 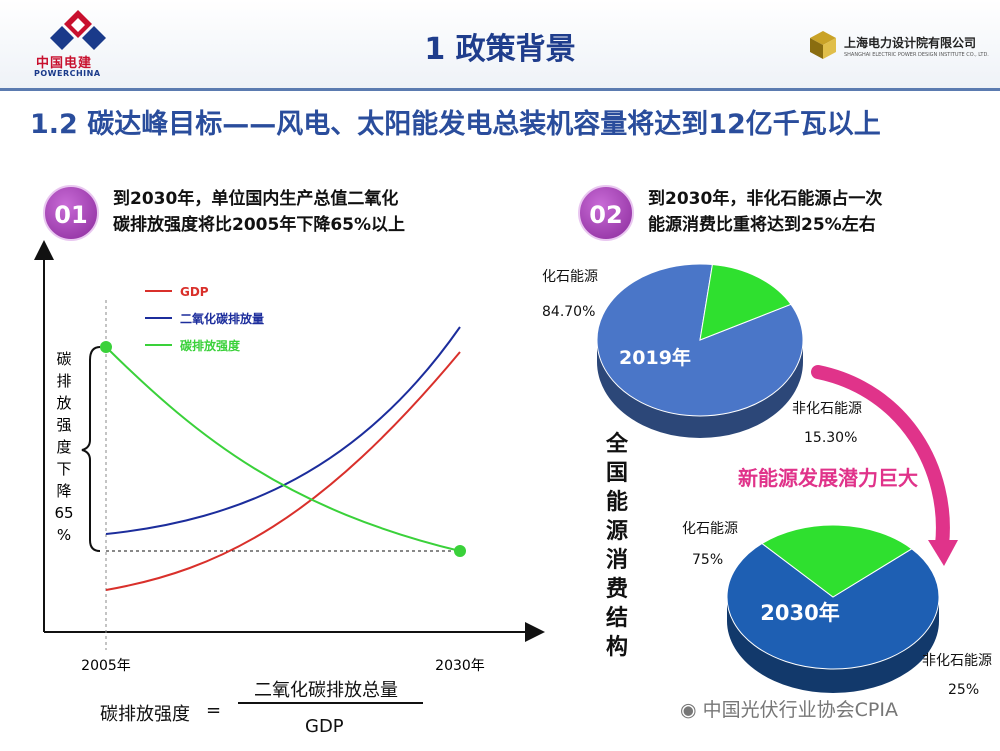 I want to click on pie2030-nonfossil-label: 非化石能源, so click(x=957, y=661).